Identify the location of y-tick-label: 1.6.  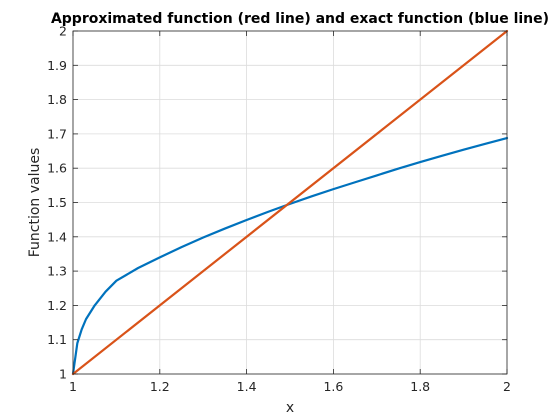
(57, 168).